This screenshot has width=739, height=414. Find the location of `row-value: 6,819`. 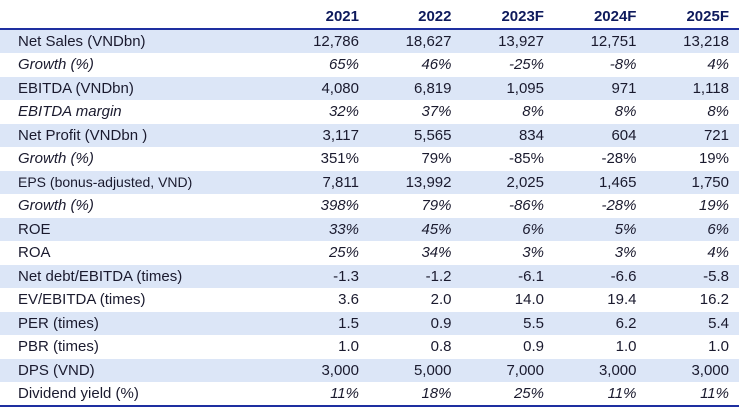

row-value: 6,819 is located at coordinates (415, 88).